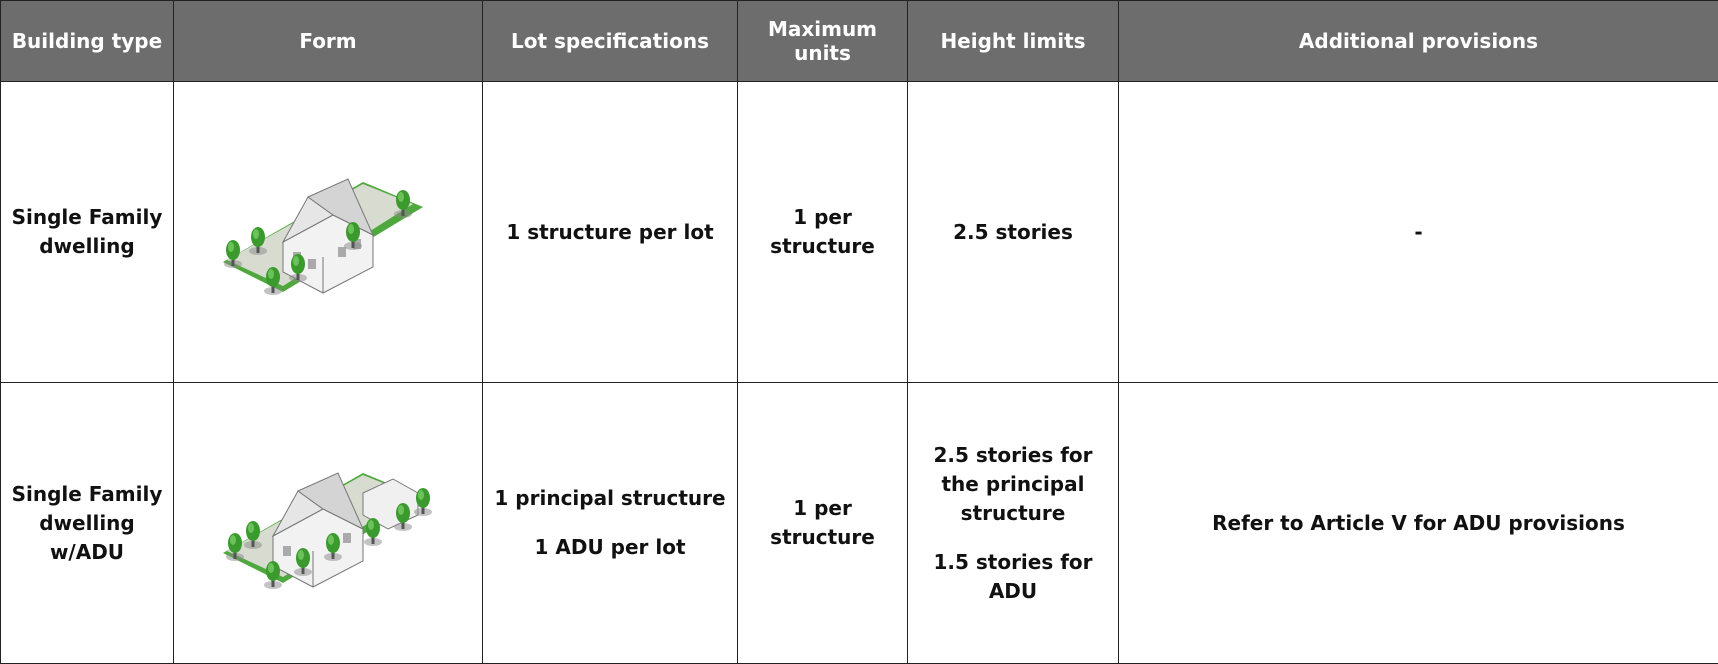  What do you see at coordinates (610, 523) in the screenshot?
I see `lot-spec-cell: 1 principal structure 1 ADU per lot` at bounding box center [610, 523].